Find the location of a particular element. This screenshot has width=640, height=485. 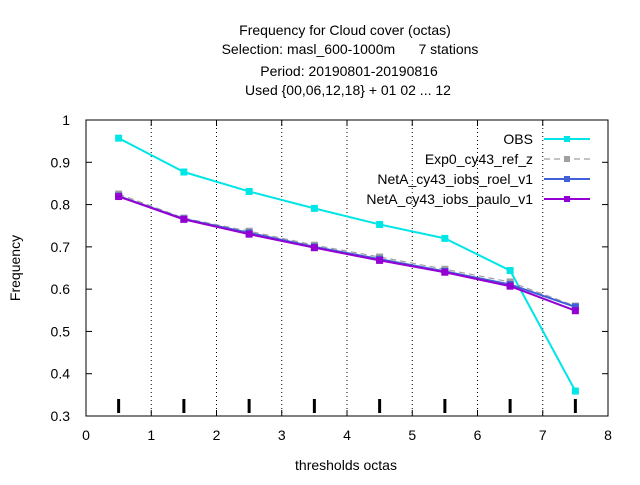

y-tick-label: 1 is located at coordinates (66, 120).